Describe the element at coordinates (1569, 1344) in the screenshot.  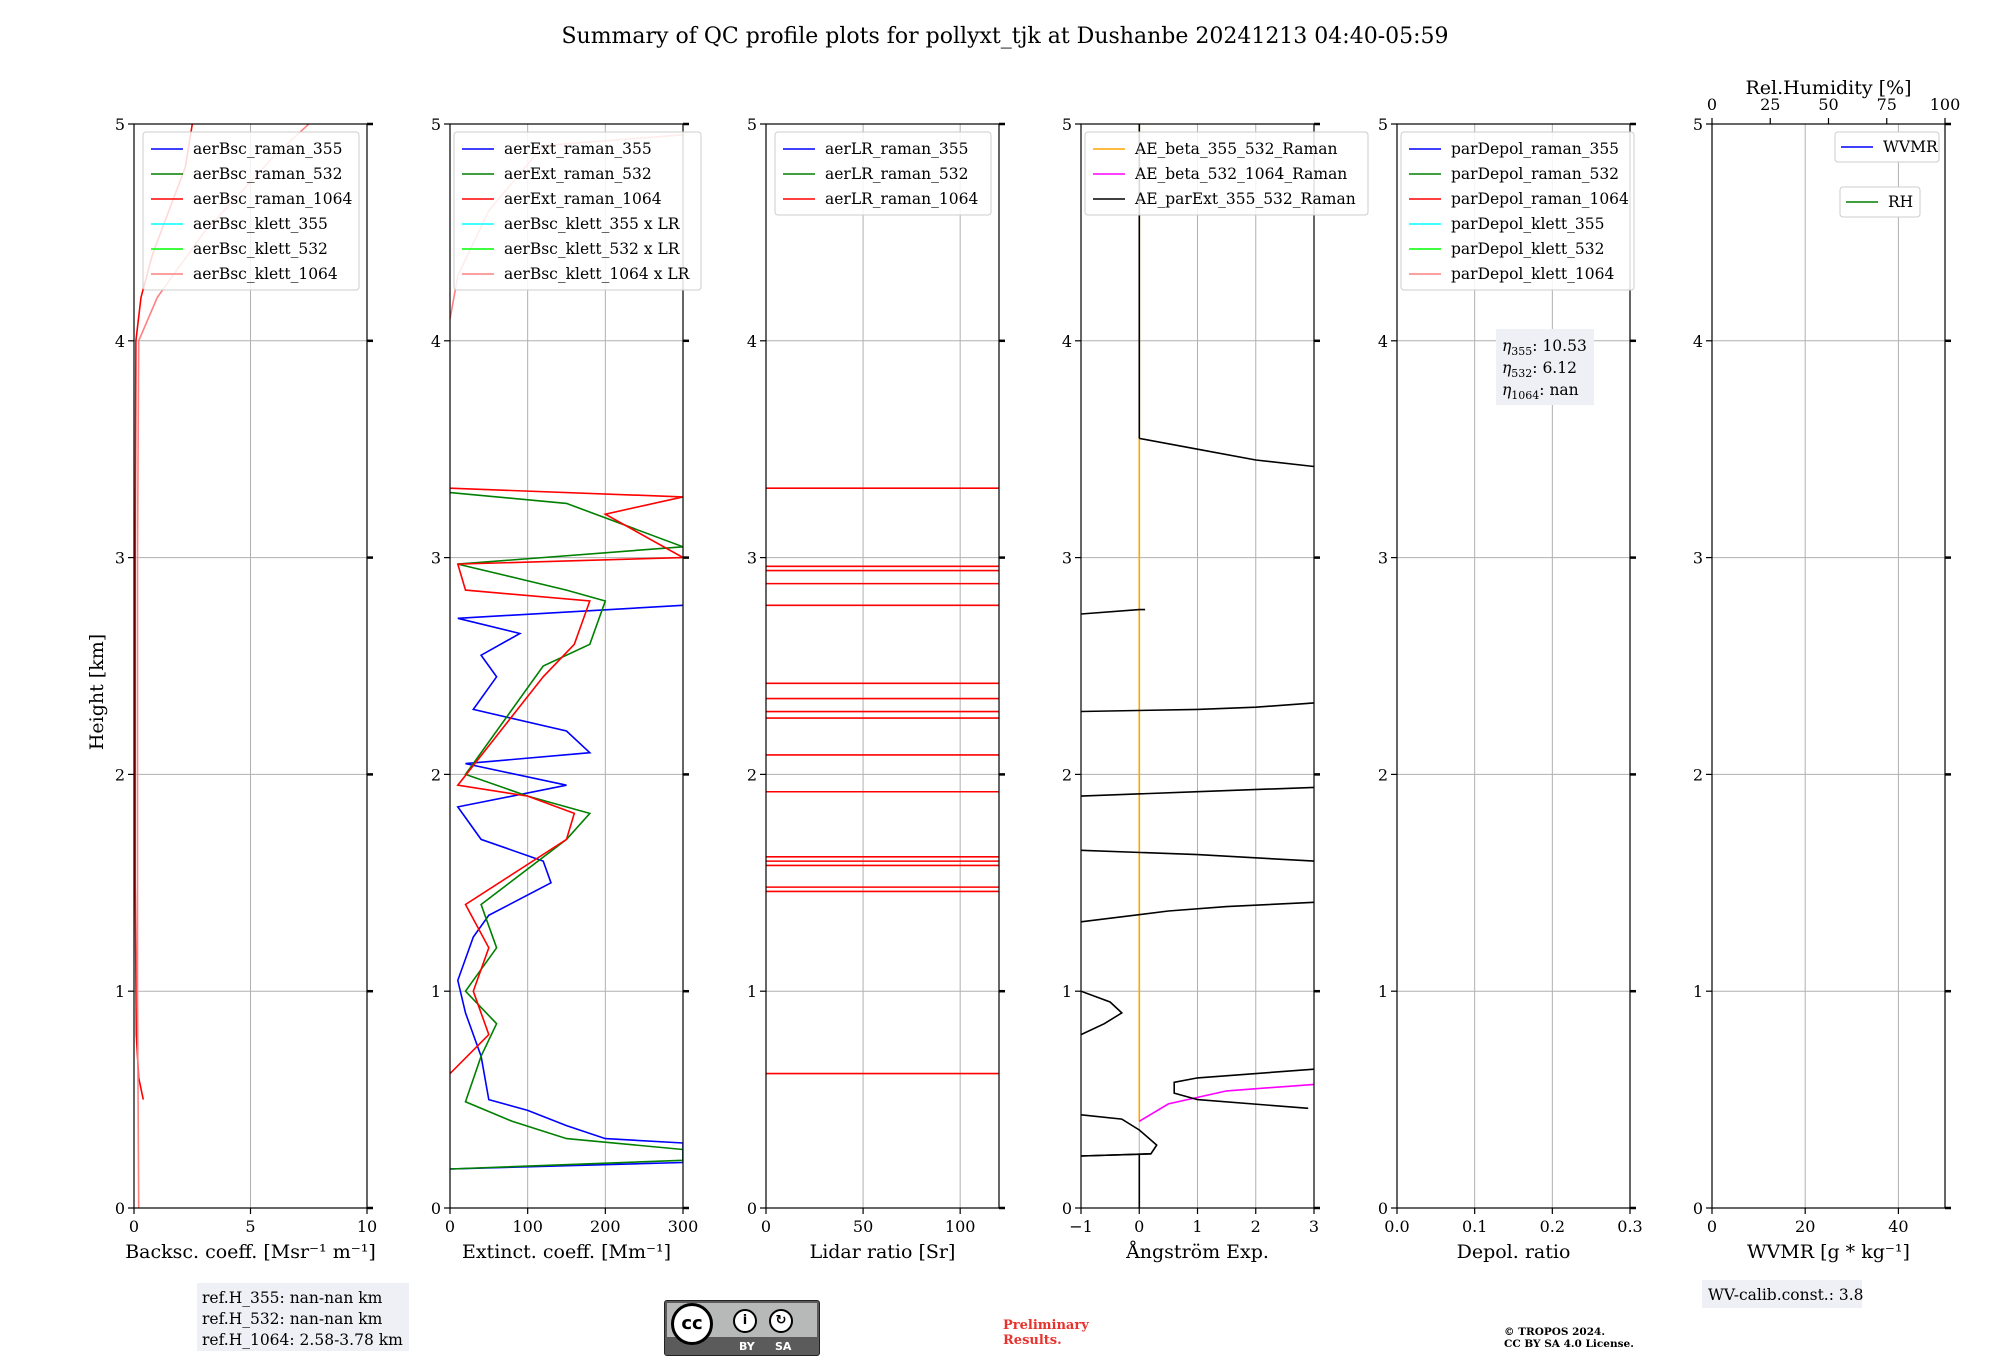
I see `copyright-line-2: CC BY SA 4.0 License.` at that location.